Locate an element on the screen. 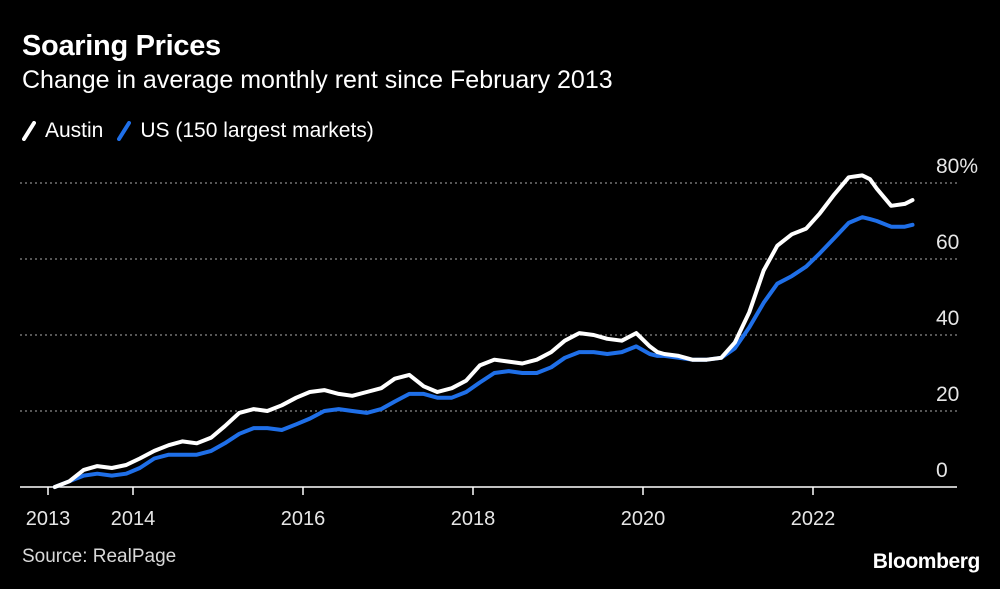  y-tick-label-2: 40 is located at coordinates (947, 318).